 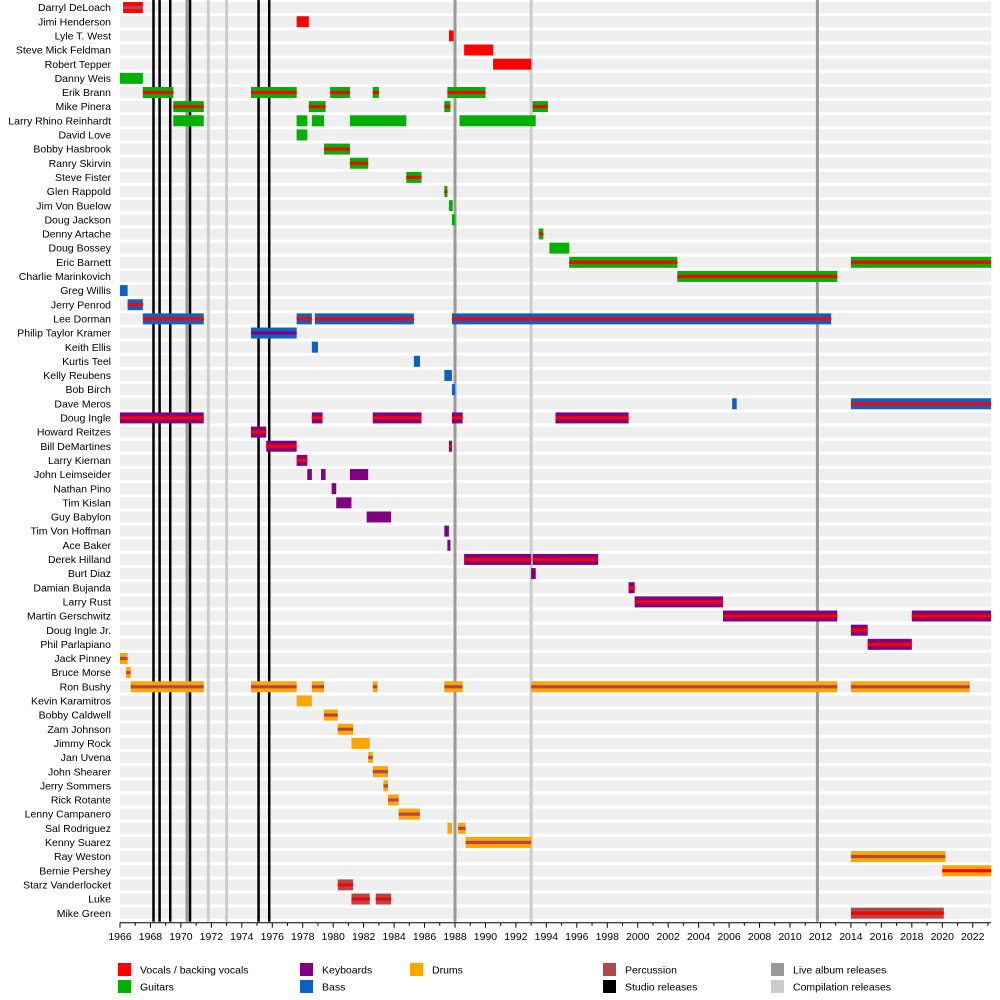 What do you see at coordinates (79, 730) in the screenshot?
I see `member-label: Zam Johnson` at bounding box center [79, 730].